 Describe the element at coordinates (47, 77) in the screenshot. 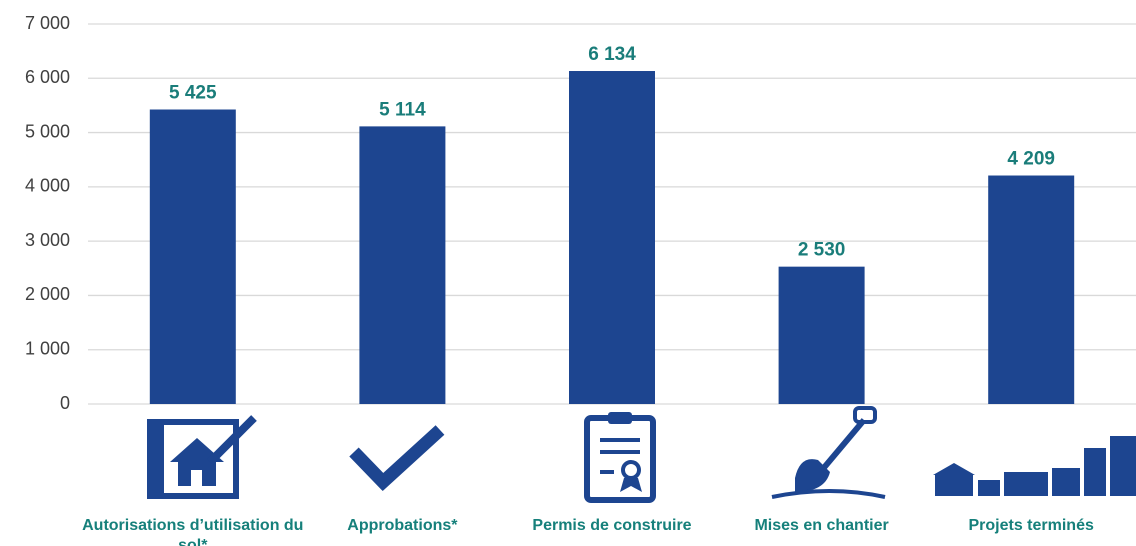

I see `y-tick-label: 6 000` at that location.